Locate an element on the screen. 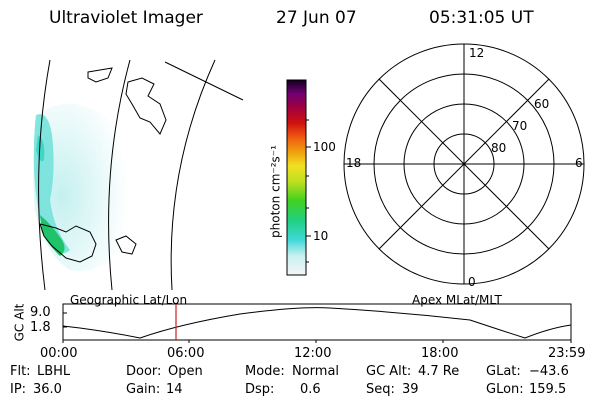 The width and height of the screenshot is (600, 400). polar-lat-label-70: 70 is located at coordinates (520, 126).